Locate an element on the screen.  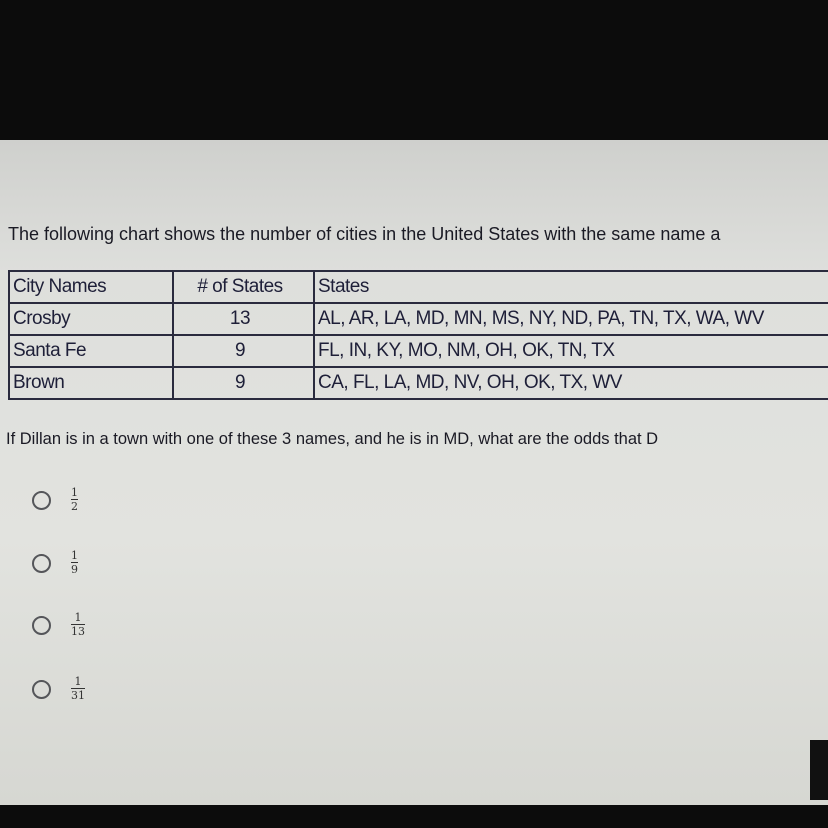
header-states: States is located at coordinates (570, 287).